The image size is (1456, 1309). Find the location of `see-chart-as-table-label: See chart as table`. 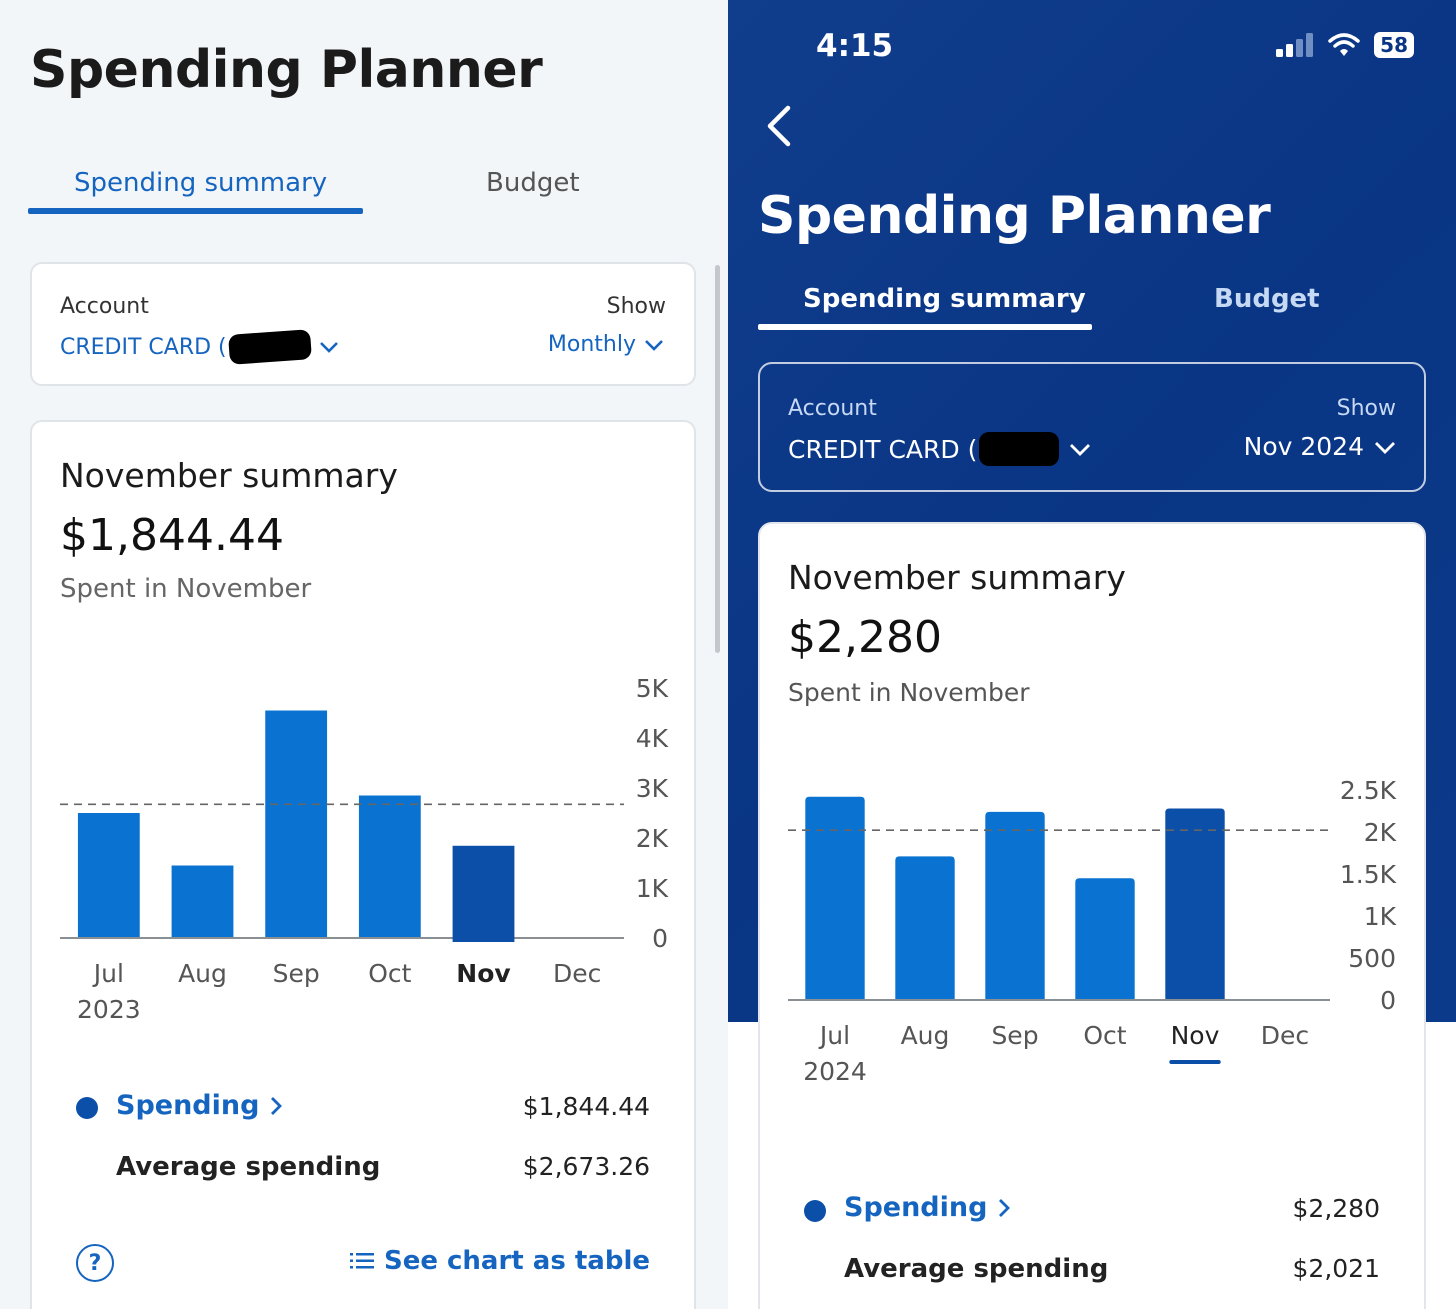

see-chart-as-table-label: See chart as table is located at coordinates (516, 1261).